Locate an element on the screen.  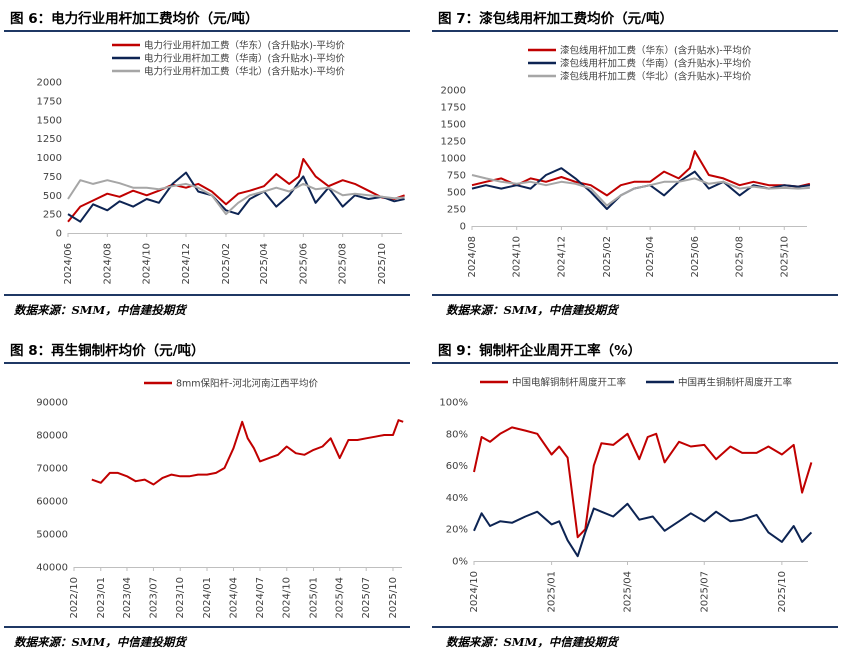
y-tick-label: 1250 is located at coordinates (453, 142).